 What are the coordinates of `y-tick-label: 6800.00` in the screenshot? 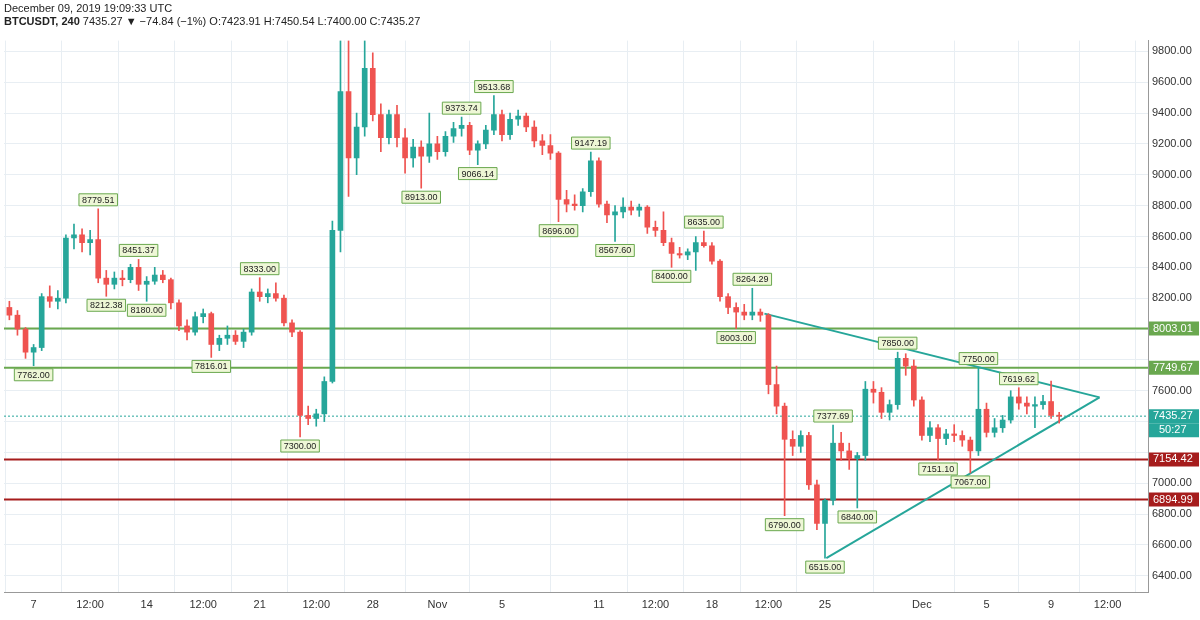 It's located at (1172, 513).